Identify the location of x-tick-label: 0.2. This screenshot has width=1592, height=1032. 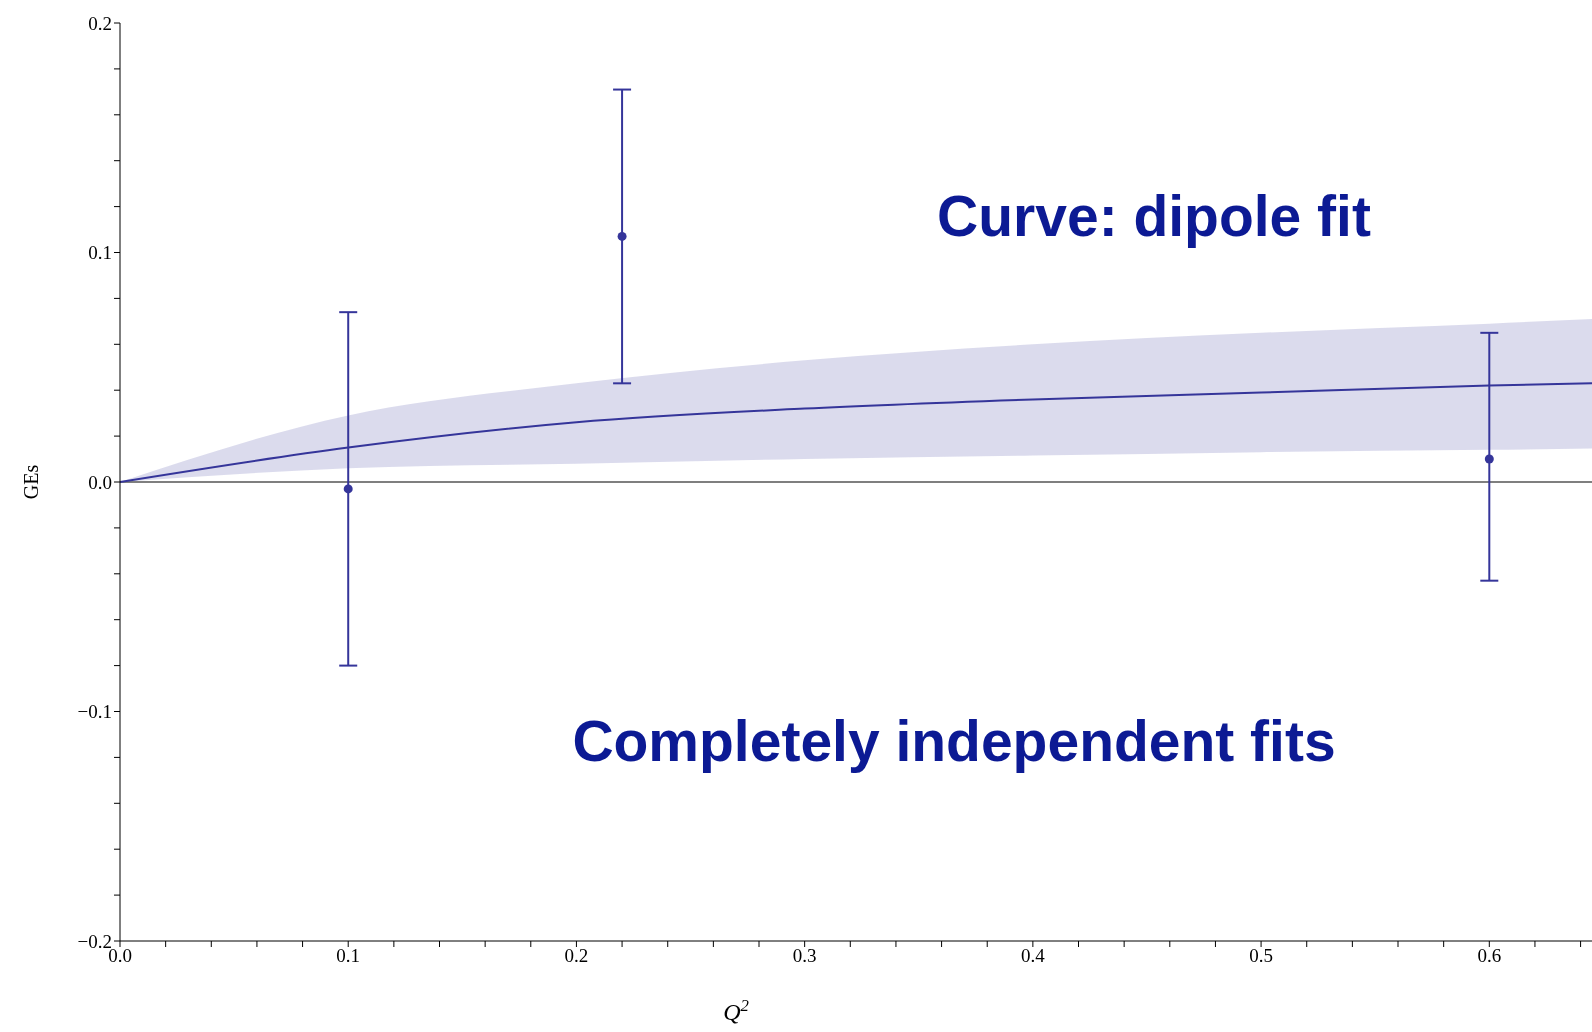
(576, 956).